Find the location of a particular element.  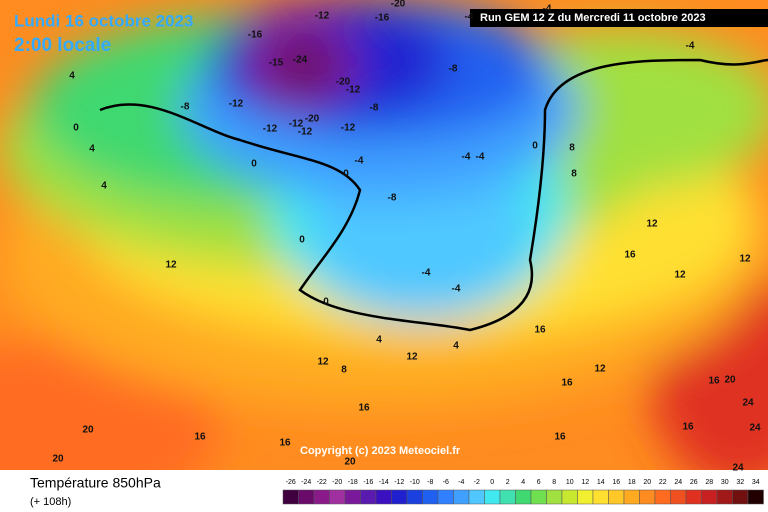

scale-label: 20 is located at coordinates (647, 482).